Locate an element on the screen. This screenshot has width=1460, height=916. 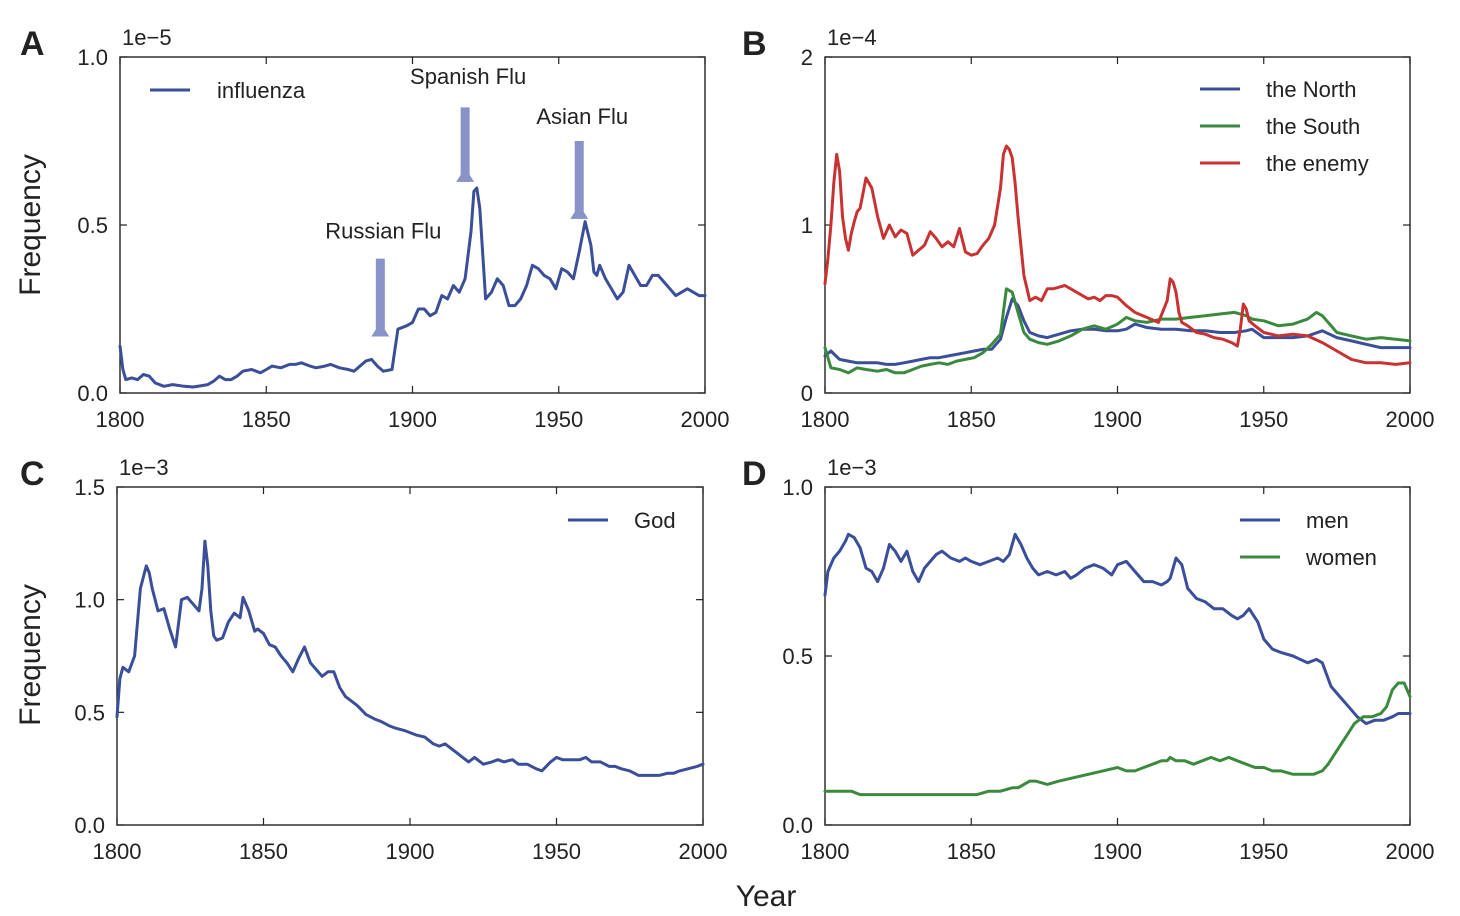
scale-exponent-label: 1e−4 is located at coordinates (852, 37).